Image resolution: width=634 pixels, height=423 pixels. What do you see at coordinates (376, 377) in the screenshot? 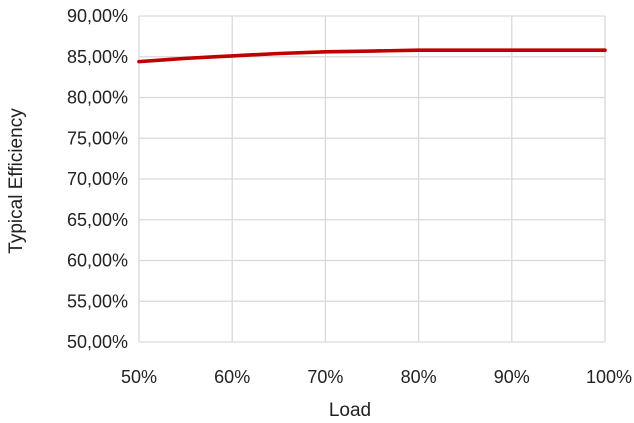
I see `x-tick-labels: 50% 60% 70% 80% 90% 100%` at bounding box center [376, 377].